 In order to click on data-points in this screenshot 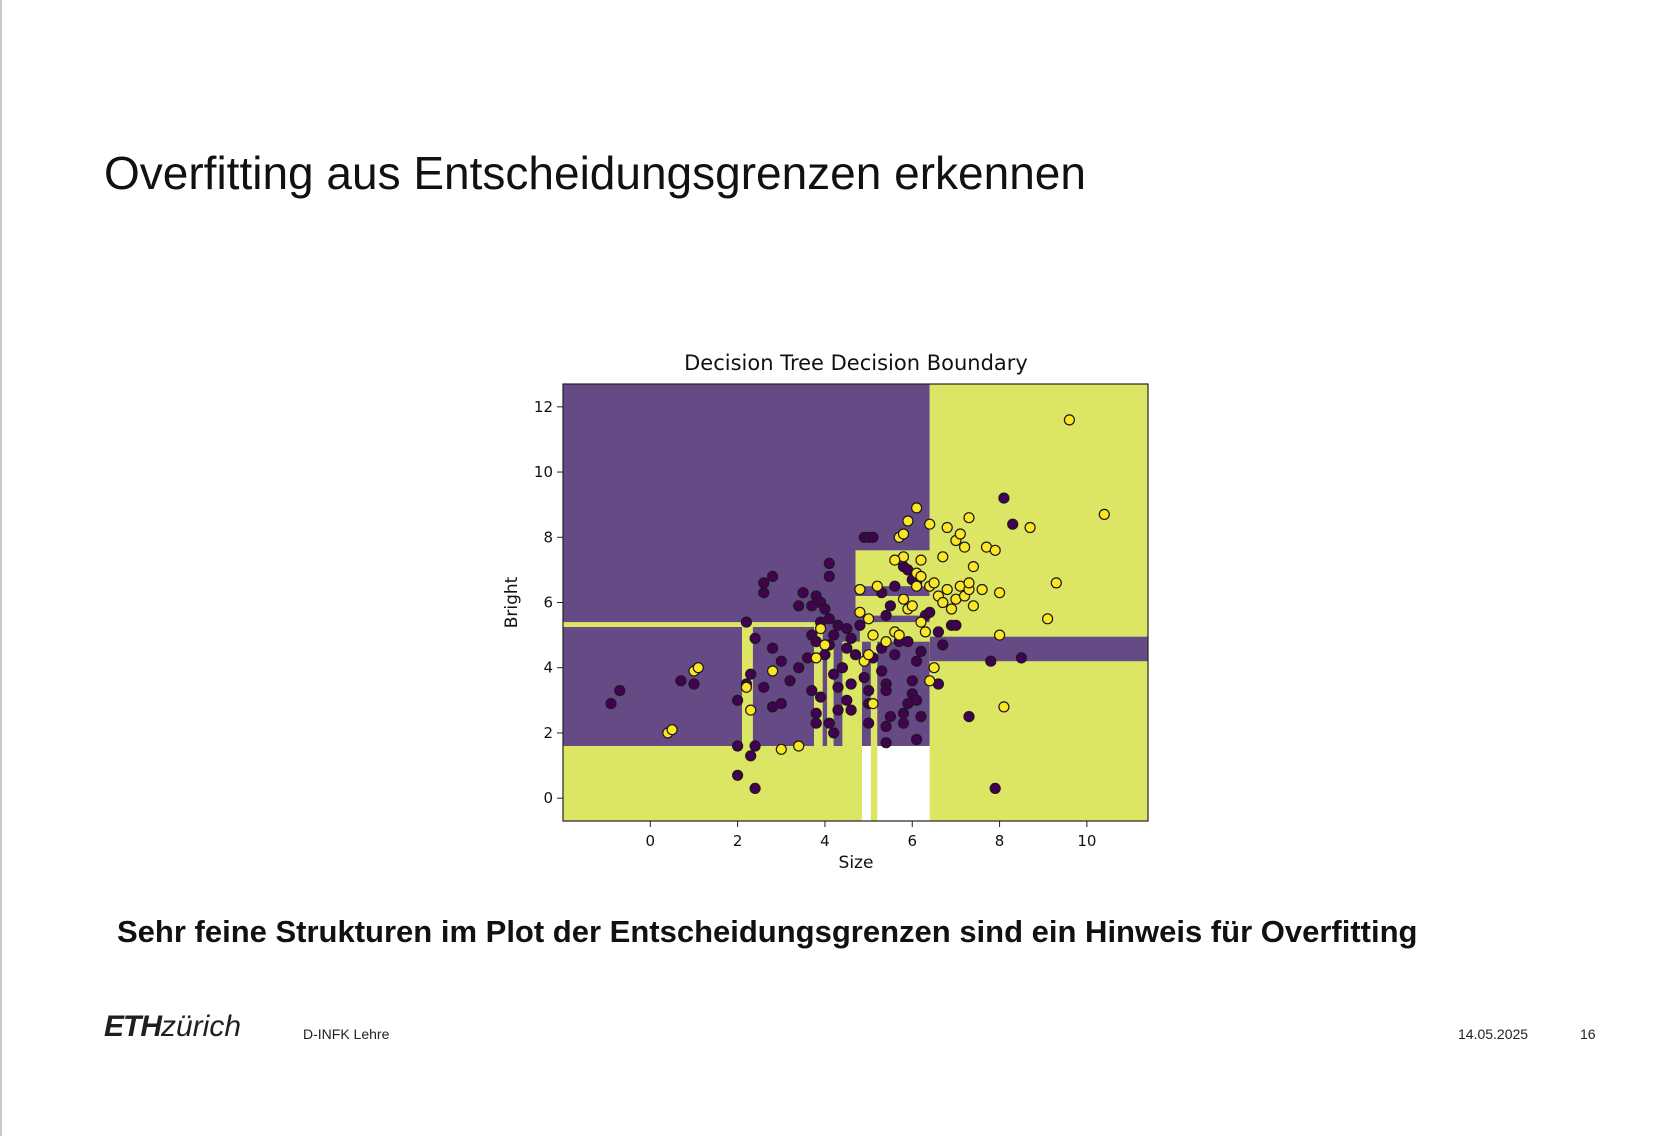, I will do `click(857, 604)`.